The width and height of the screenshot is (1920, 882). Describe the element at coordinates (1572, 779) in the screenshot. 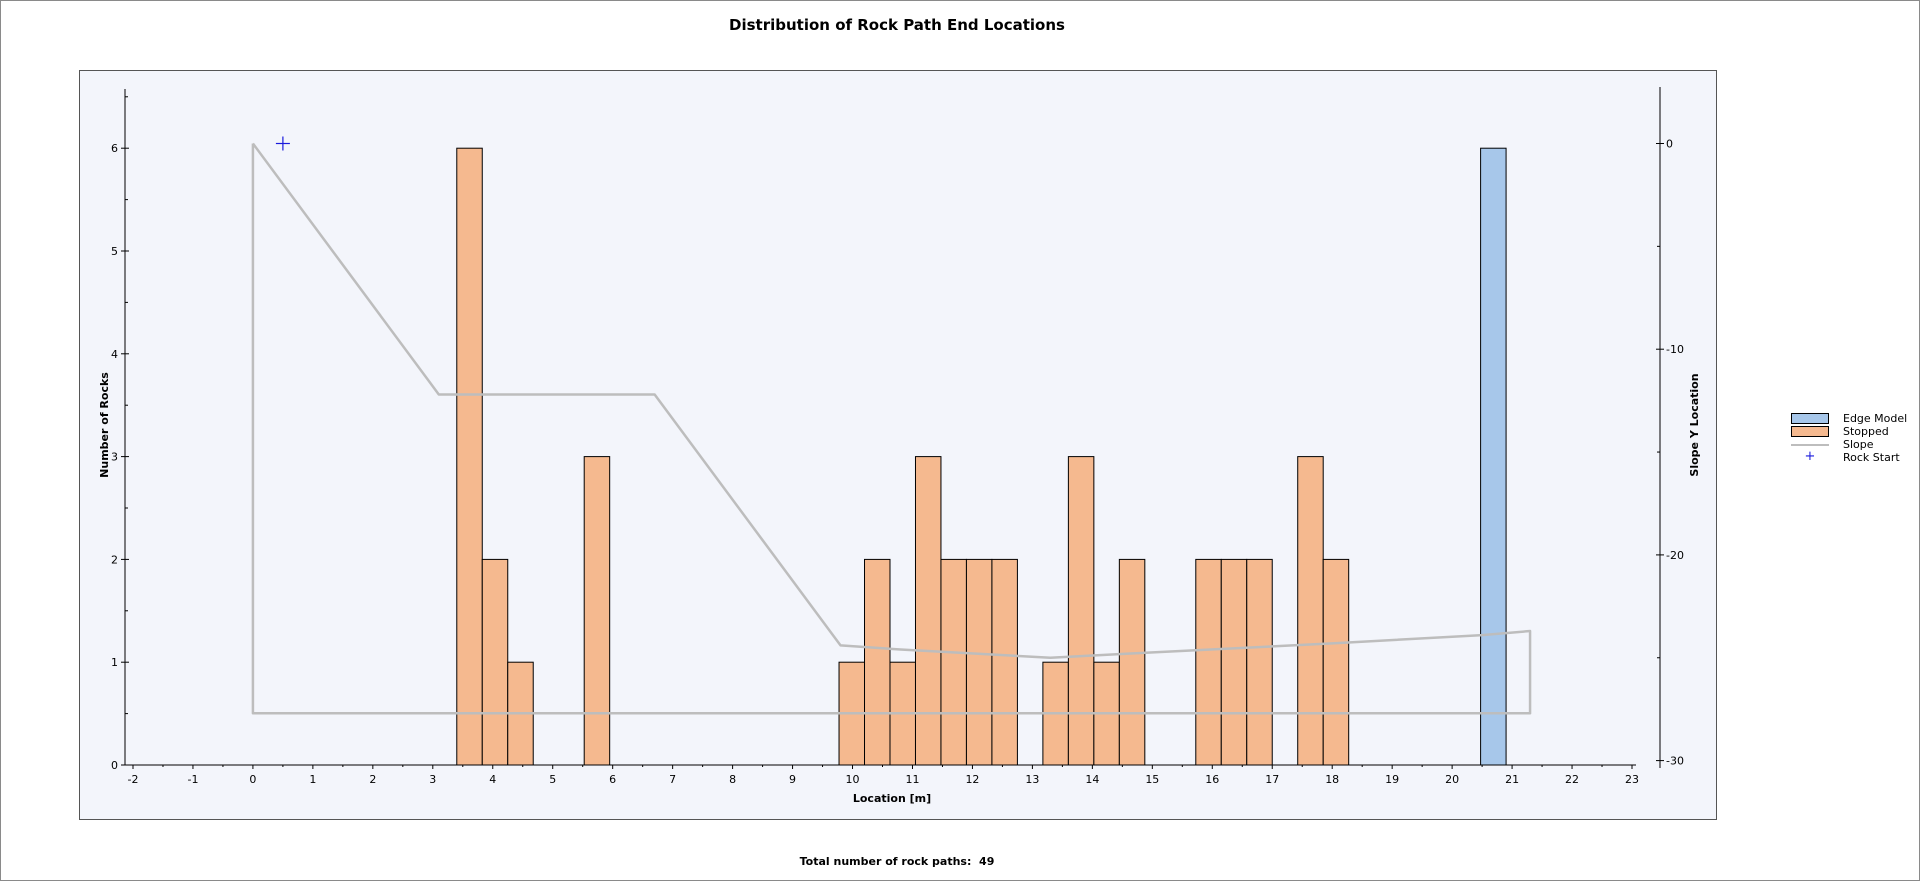

I see `x-tick-label: 22` at that location.